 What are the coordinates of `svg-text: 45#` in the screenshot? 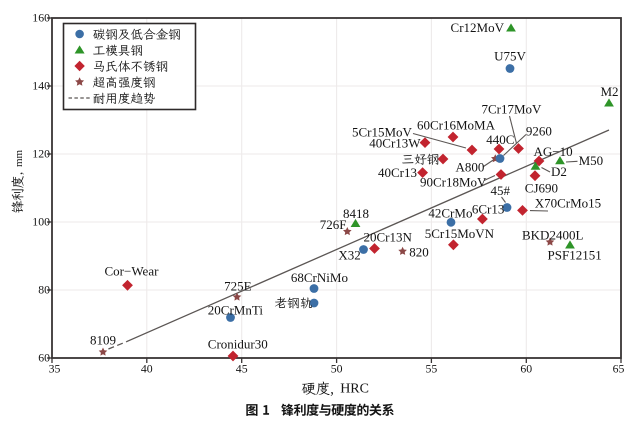 It's located at (501, 190).